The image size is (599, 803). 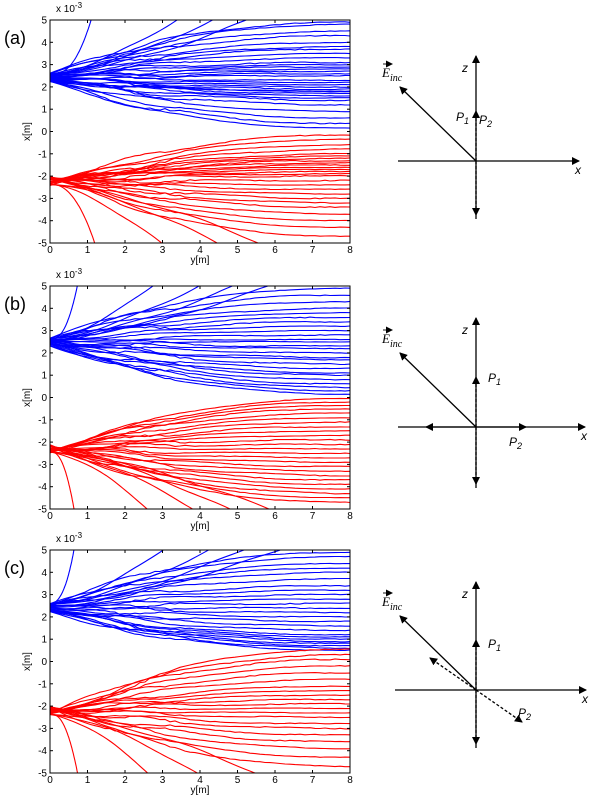 I want to click on x-tick-label: 5, so click(x=238, y=780).